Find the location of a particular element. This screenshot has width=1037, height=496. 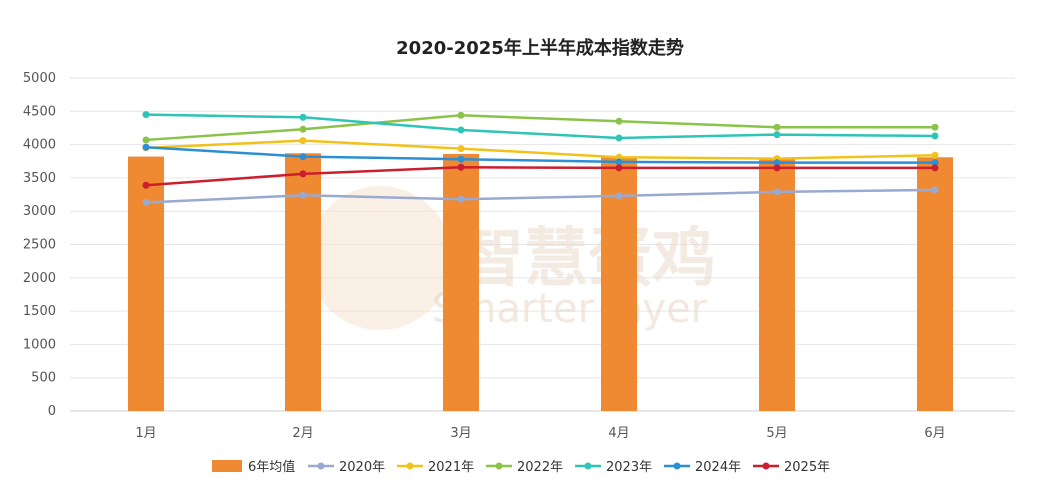

legend-label: 2021年 is located at coordinates (451, 467).